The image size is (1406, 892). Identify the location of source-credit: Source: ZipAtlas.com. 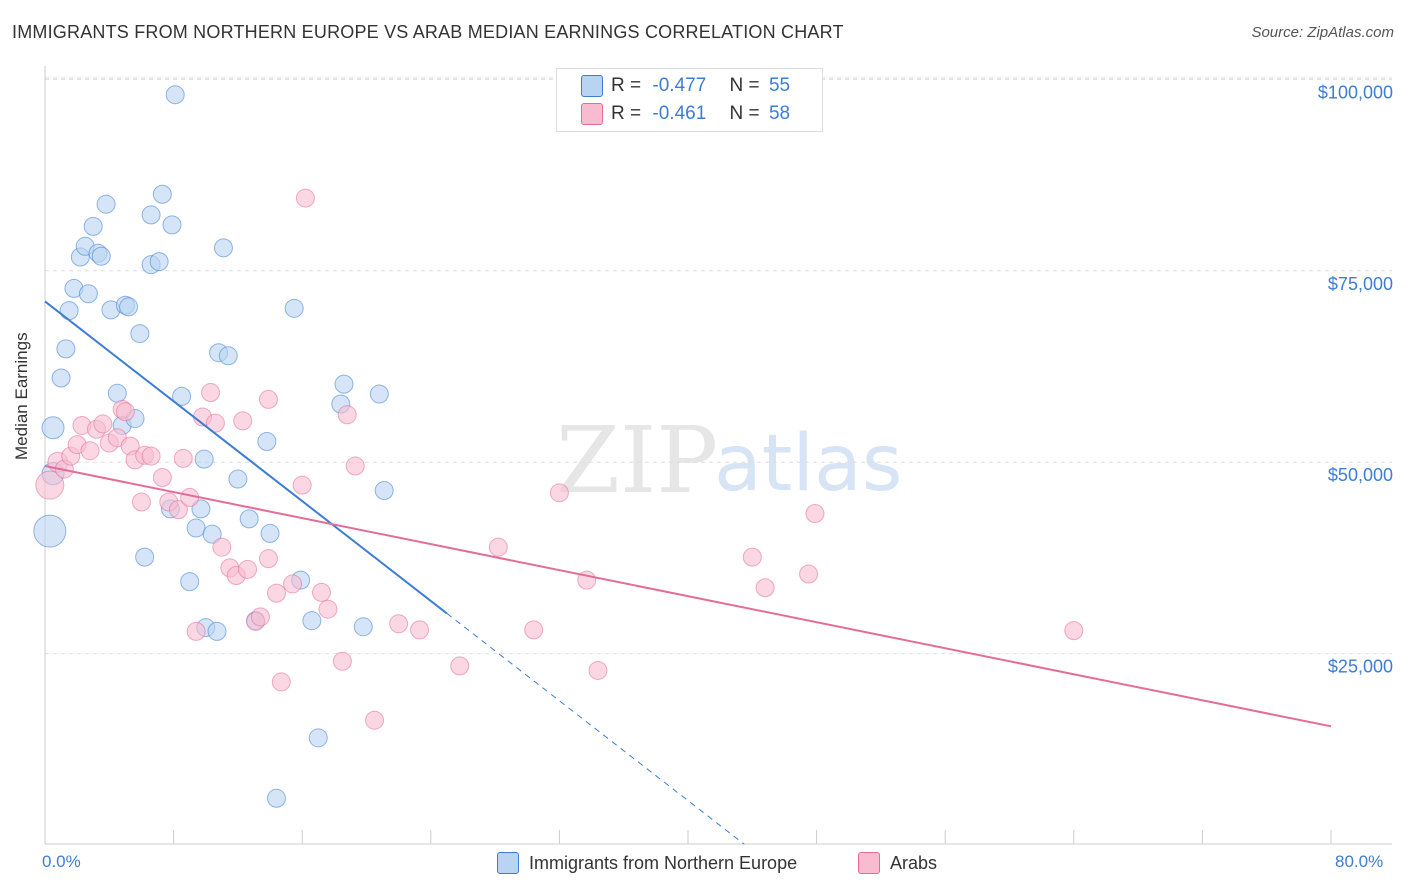
(1322, 32).